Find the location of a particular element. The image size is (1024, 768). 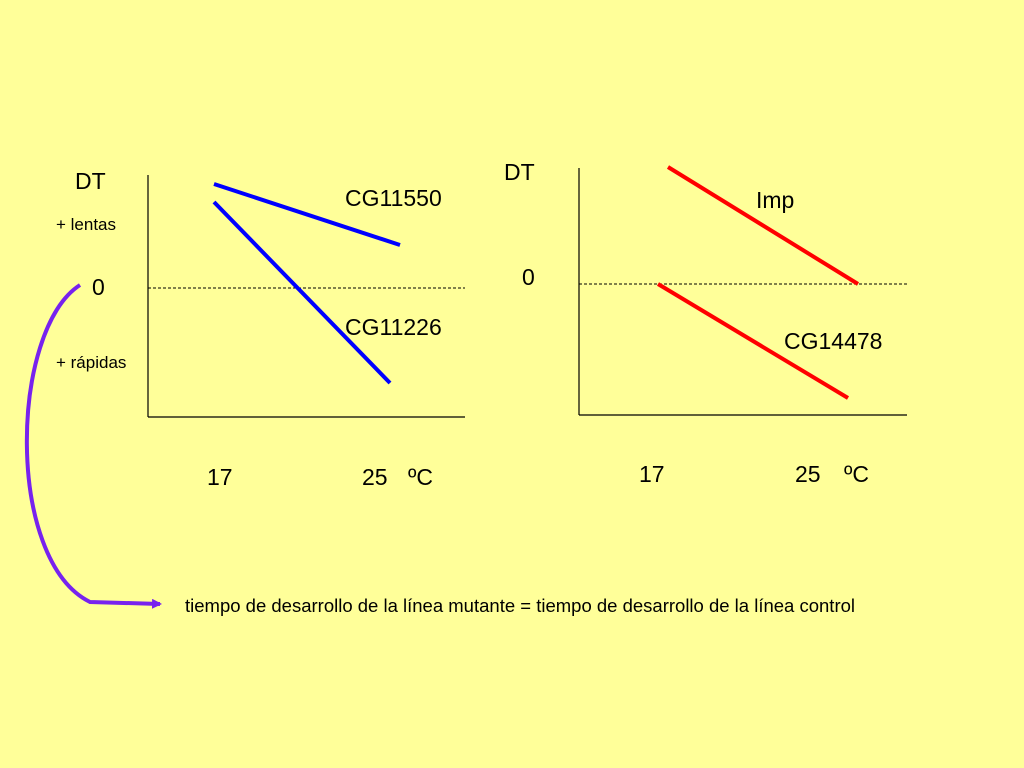

label-imp: Imp is located at coordinates (775, 200).